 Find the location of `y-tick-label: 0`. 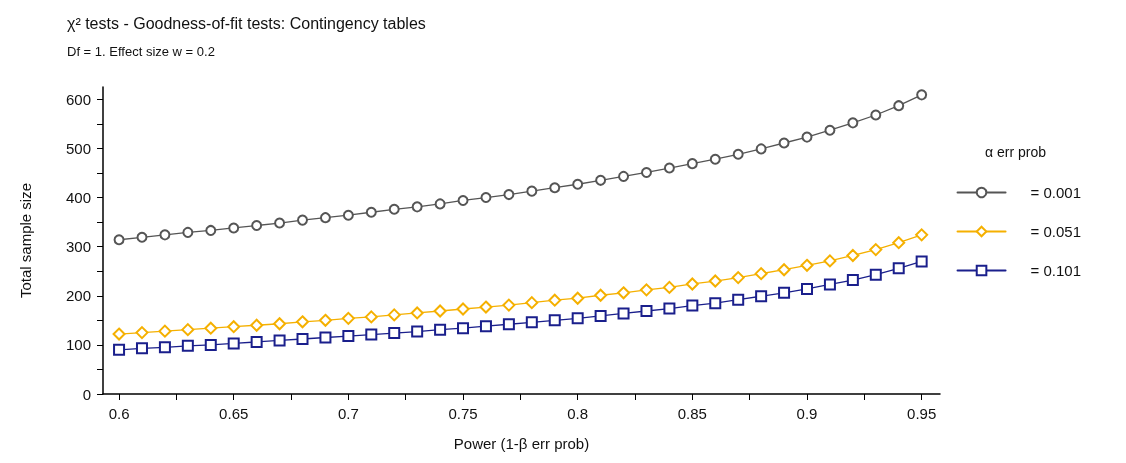

y-tick-label: 0 is located at coordinates (86, 394).